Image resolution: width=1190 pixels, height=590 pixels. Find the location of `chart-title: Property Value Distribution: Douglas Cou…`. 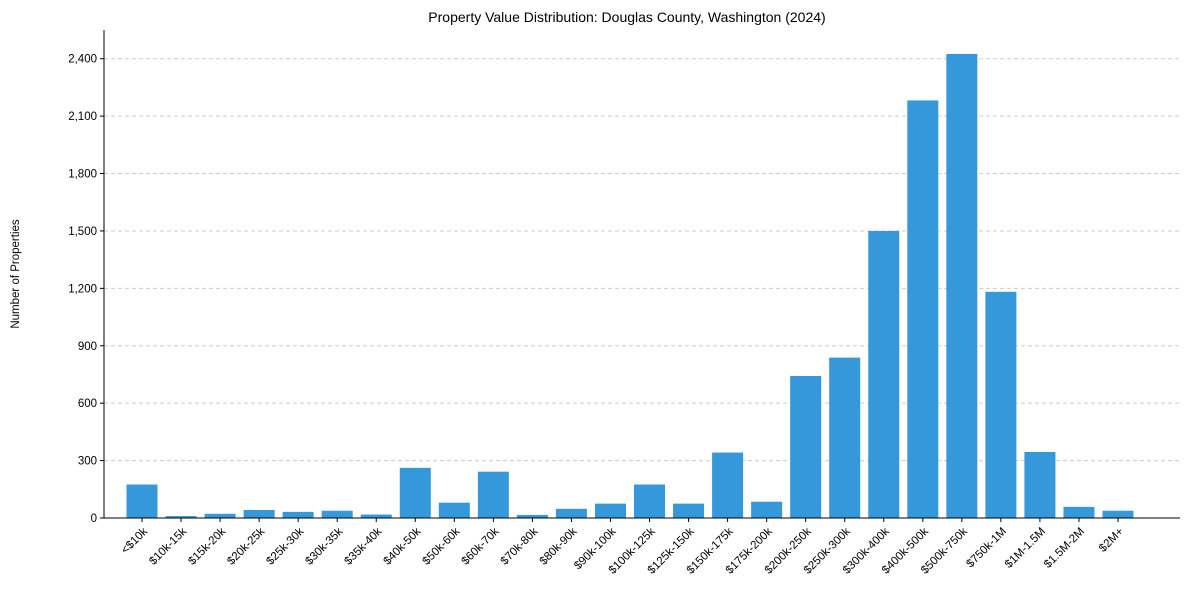

chart-title: Property Value Distribution: Douglas Cou… is located at coordinates (626, 17).